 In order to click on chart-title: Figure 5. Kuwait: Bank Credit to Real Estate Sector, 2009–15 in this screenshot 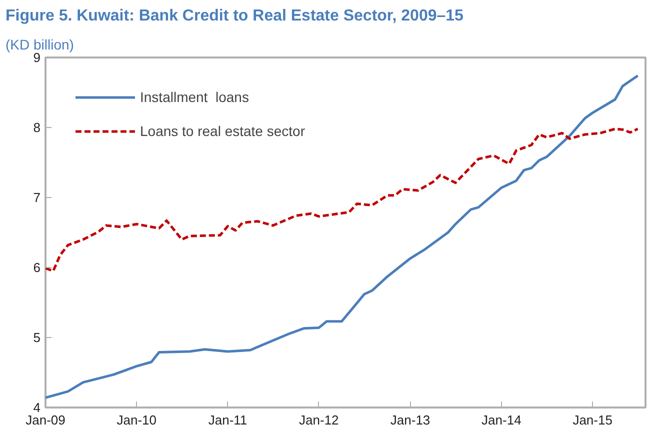, I will do `click(235, 16)`.